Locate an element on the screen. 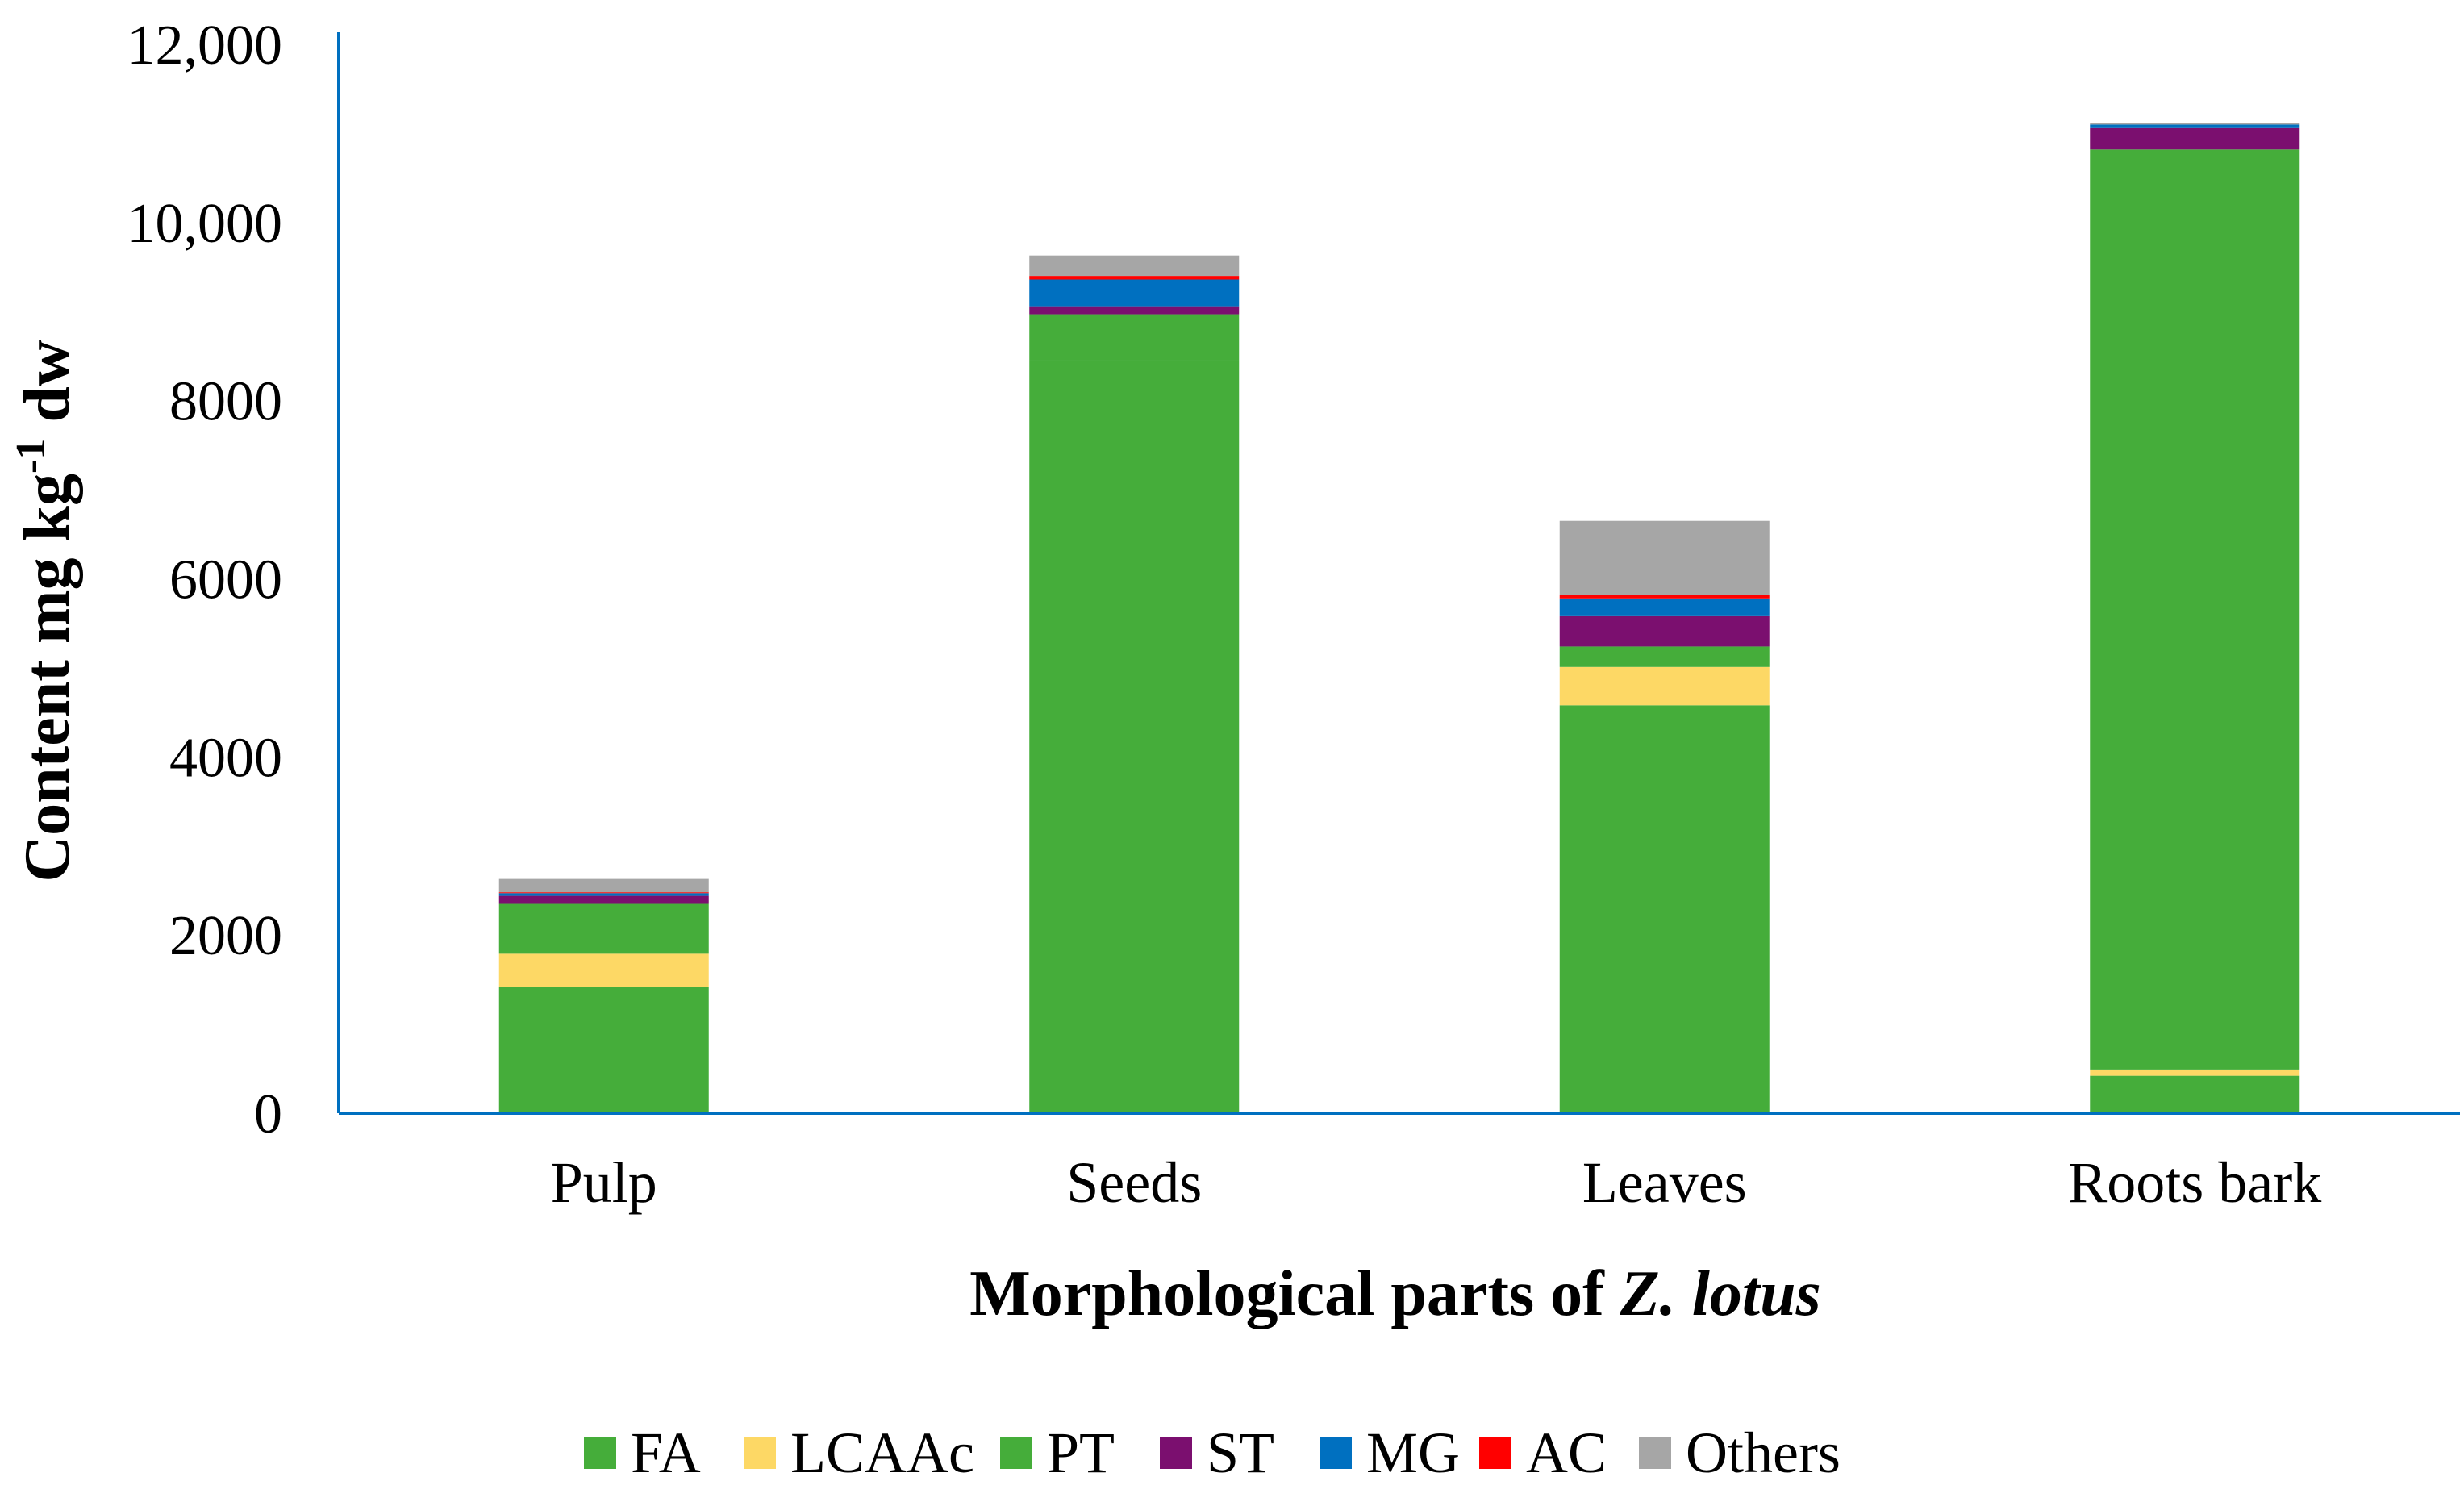 Image resolution: width=2464 pixels, height=1502 pixels. y-axis-title-main: Content mg kg is located at coordinates (47, 678).